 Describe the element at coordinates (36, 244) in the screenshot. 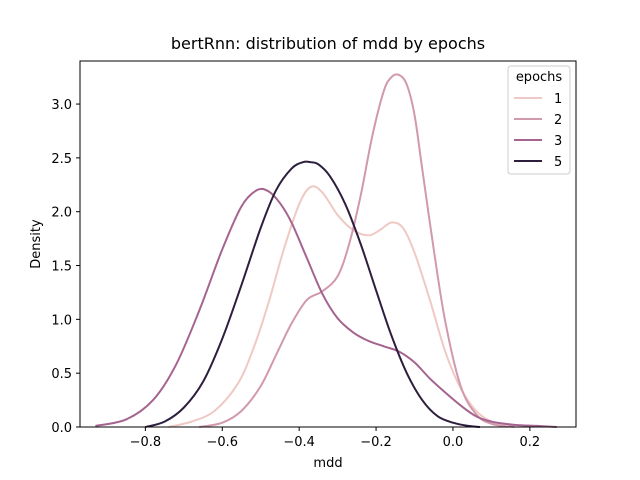

I see `y-axis-label: Density` at that location.